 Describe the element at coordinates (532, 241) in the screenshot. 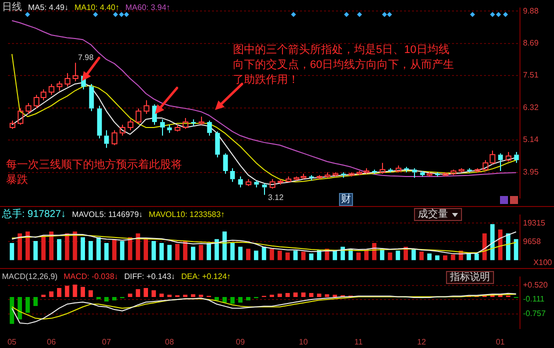

I see `y-tick-label: 9658` at that location.